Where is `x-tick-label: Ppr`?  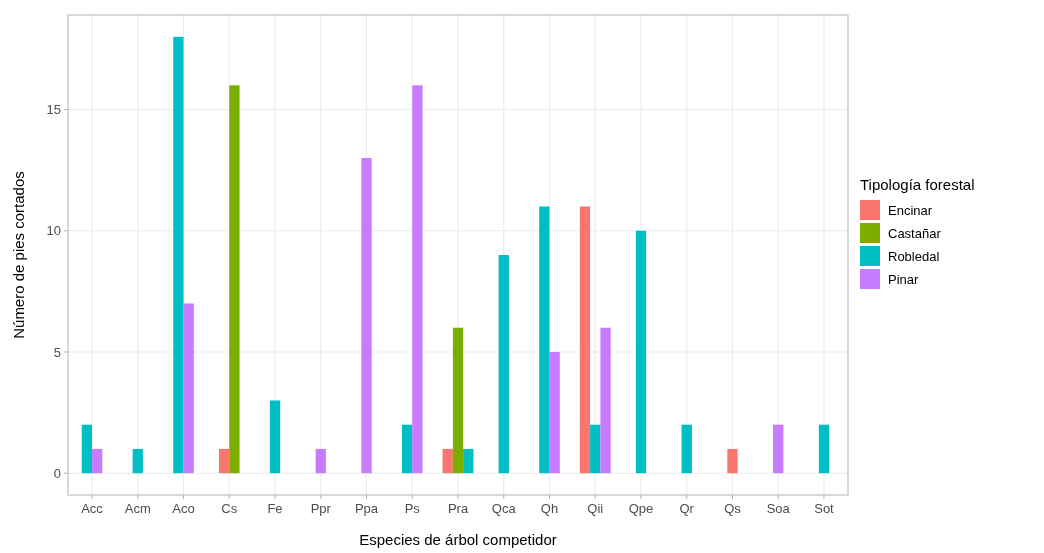
x-tick-label: Ppr is located at coordinates (321, 508).